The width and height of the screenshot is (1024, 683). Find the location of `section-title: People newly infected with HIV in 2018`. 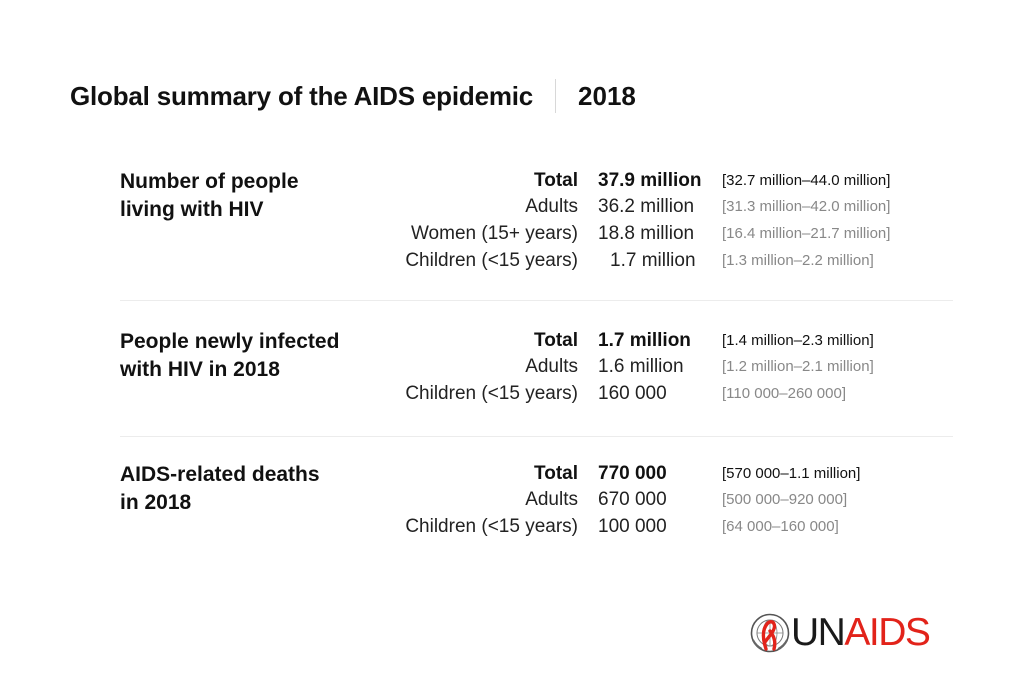

section-title: People newly infected with HIV in 2018 is located at coordinates (250, 356).